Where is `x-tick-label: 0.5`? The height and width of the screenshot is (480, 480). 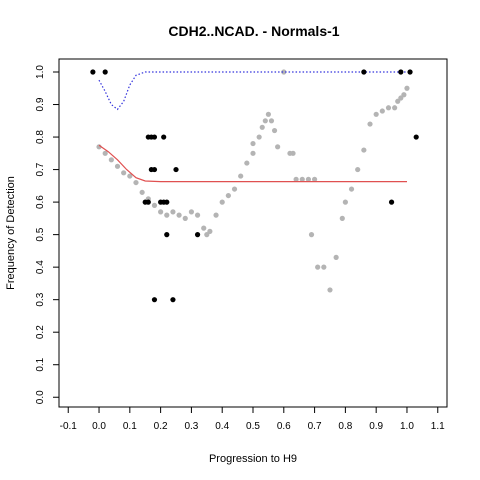 x-tick-label: 0.5 is located at coordinates (253, 426).